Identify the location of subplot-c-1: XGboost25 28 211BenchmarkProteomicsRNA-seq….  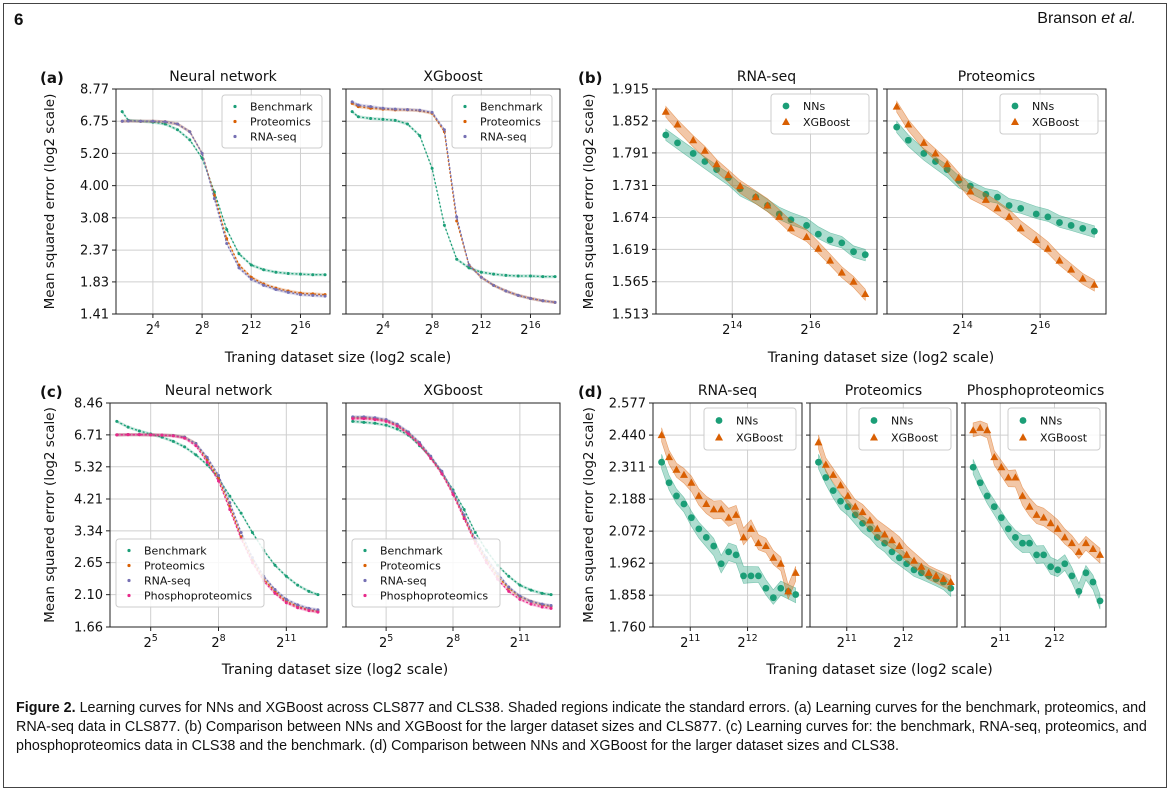
(451, 517).